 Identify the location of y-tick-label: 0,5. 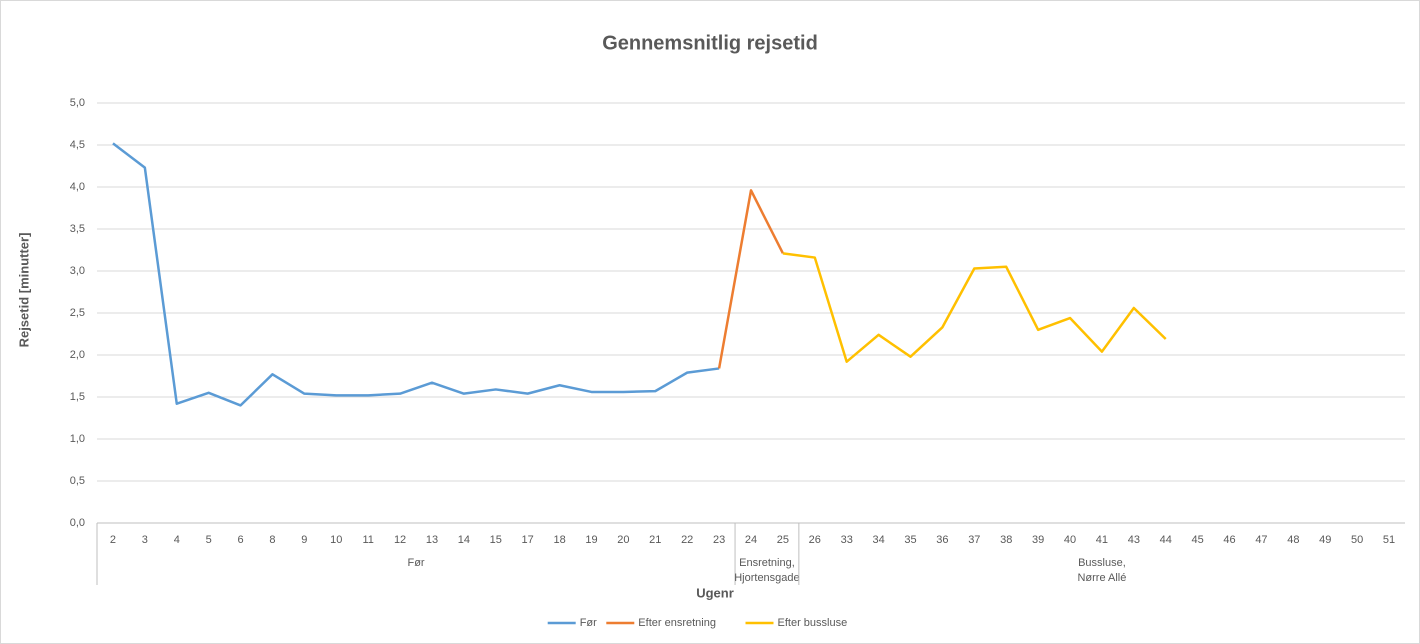
(77, 481).